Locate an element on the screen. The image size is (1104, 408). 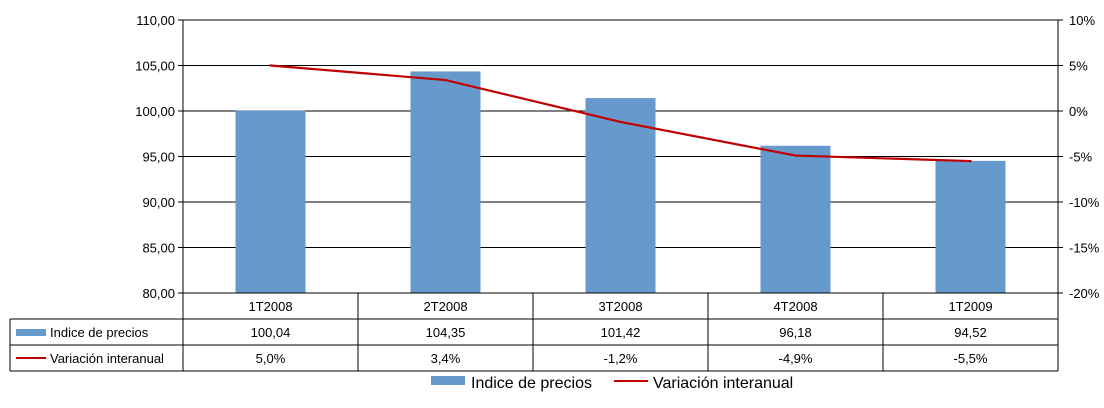
data-label-indice-1T2009: 94,52 is located at coordinates (970, 332).